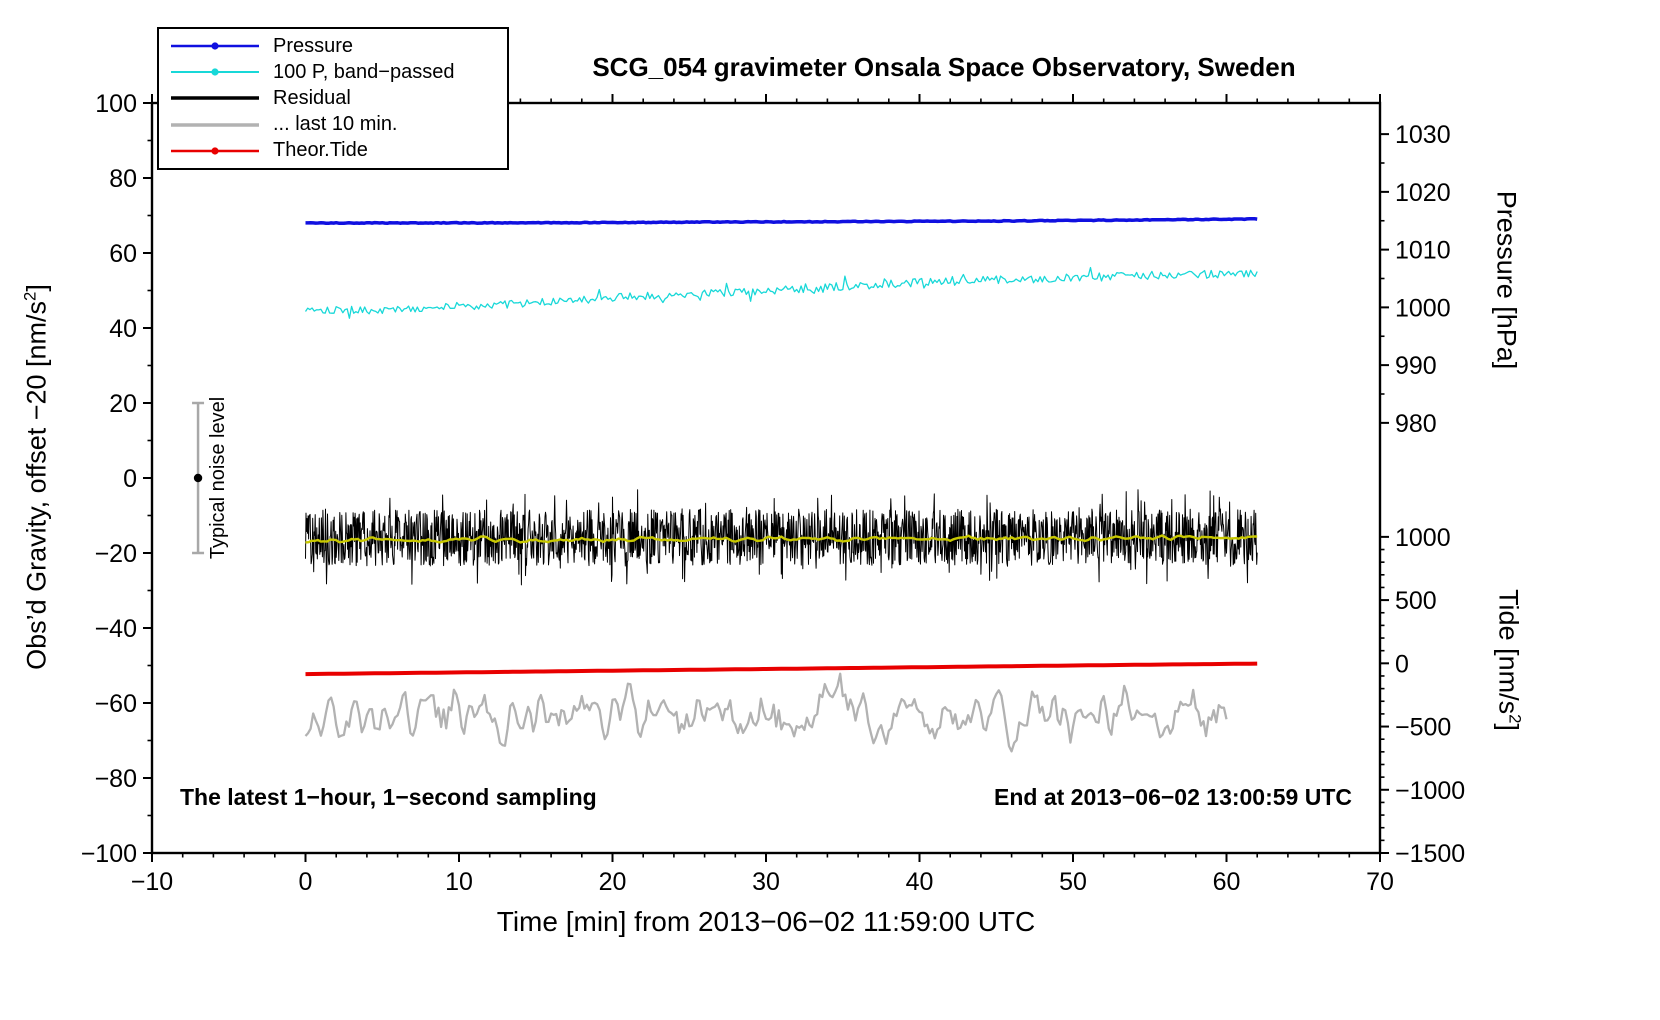 This screenshot has height=1020, width=1660. Describe the element at coordinates (218, 478) in the screenshot. I see `noise-bar-label: Typical noise level` at that location.